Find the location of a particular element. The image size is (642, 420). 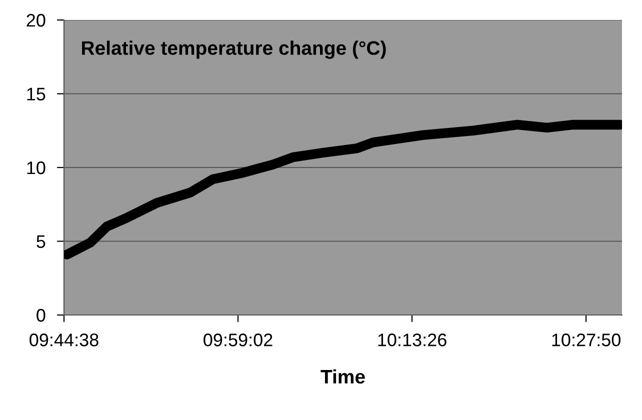

y-tick-label: 15 is located at coordinates (36, 94).